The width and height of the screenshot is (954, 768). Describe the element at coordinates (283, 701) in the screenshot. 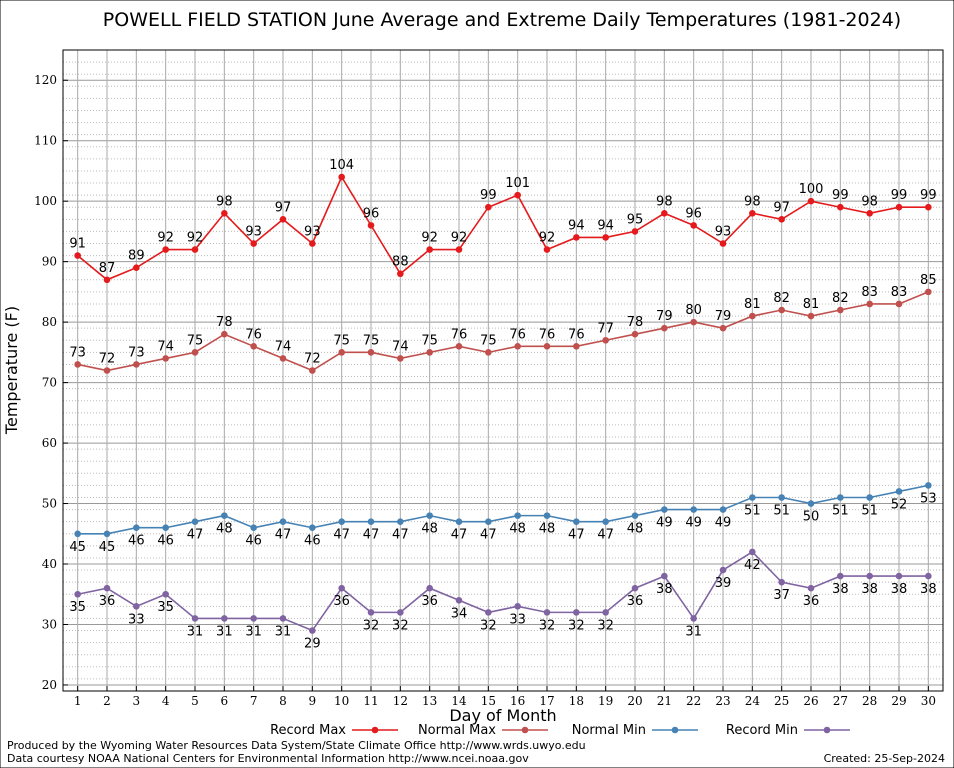

I see `x-tick-label: 8` at that location.